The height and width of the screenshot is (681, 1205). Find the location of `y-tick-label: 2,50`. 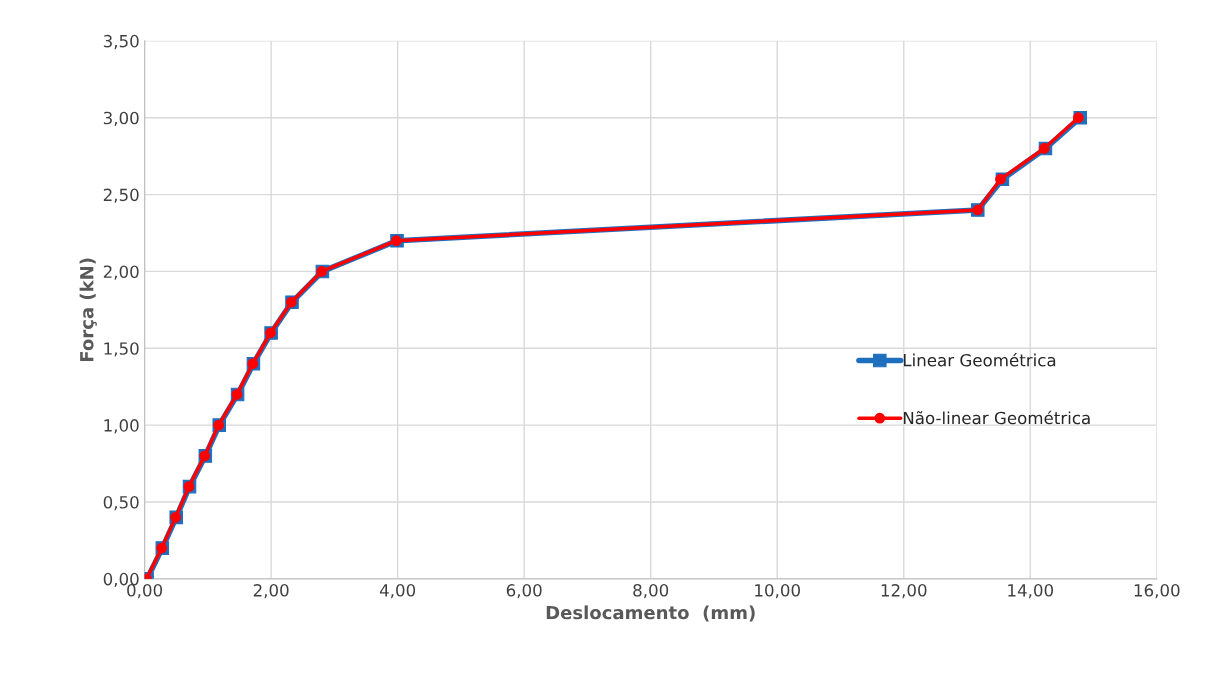

y-tick-label: 2,50 is located at coordinates (121, 195).